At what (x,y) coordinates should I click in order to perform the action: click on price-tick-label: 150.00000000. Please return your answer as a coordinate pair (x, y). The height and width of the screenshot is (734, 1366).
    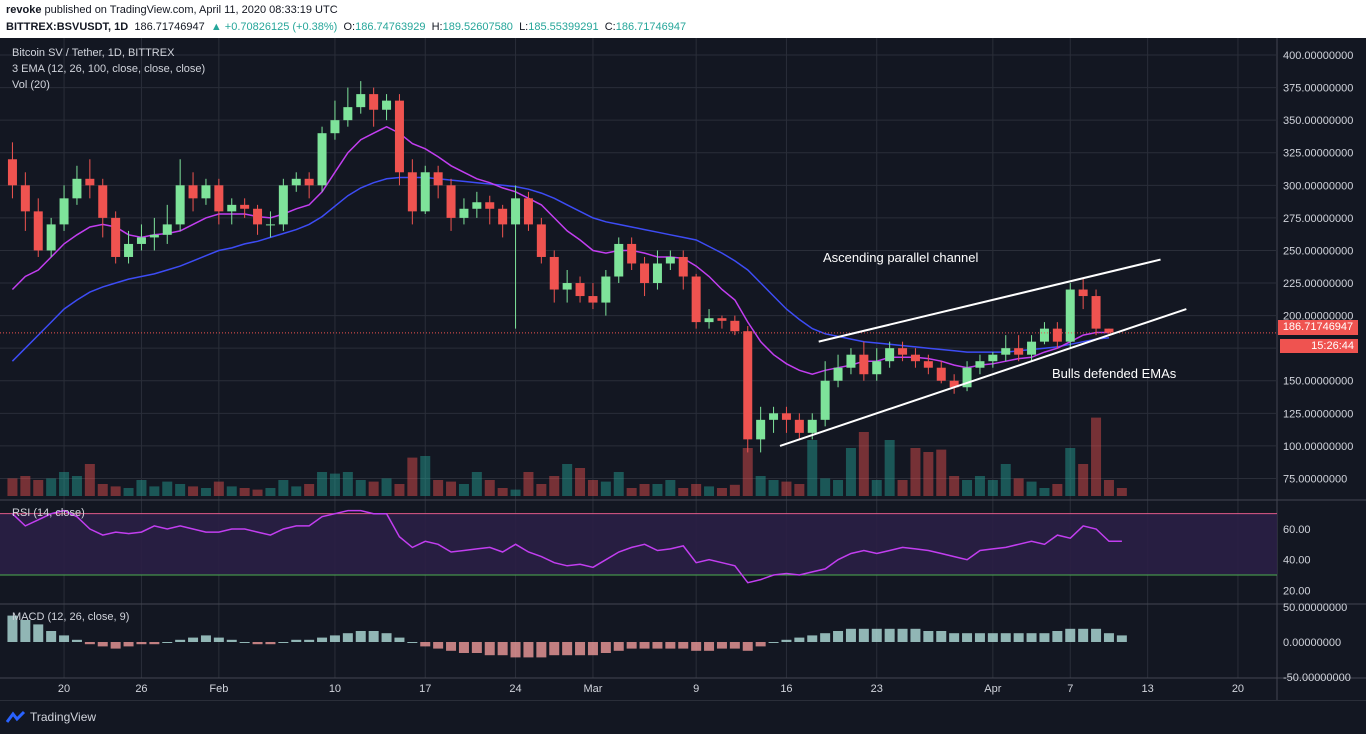
    Looking at the image, I should click on (1318, 382).